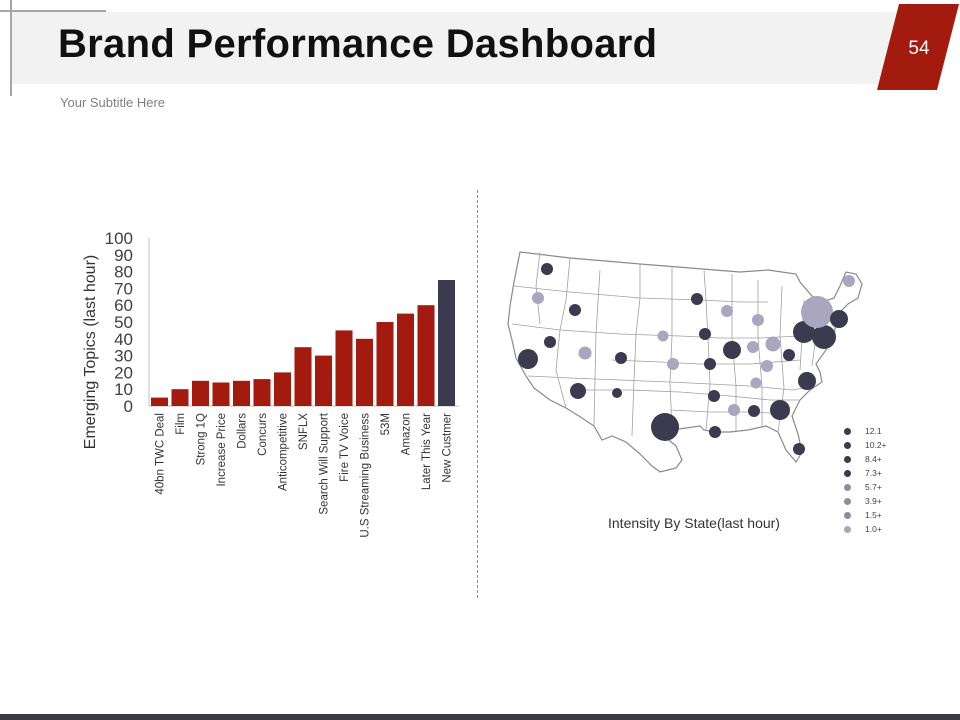  What do you see at coordinates (123, 305) in the screenshot?
I see `y-tick-label: 60` at bounding box center [123, 305].